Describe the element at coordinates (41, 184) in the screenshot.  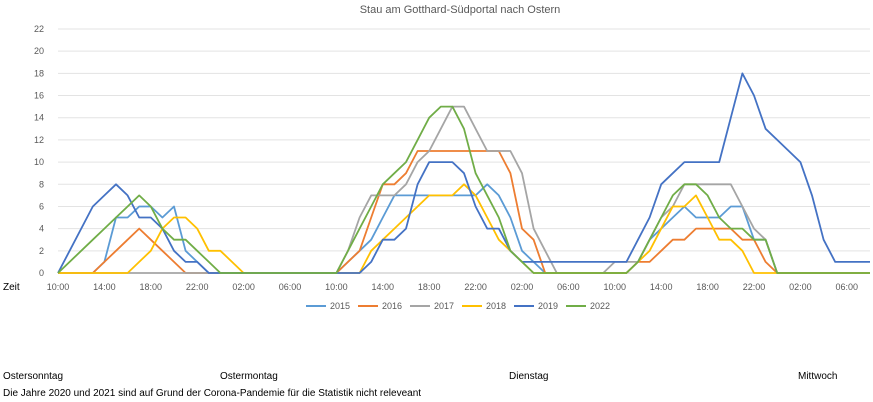
I see `y-tick-label: 8` at that location.